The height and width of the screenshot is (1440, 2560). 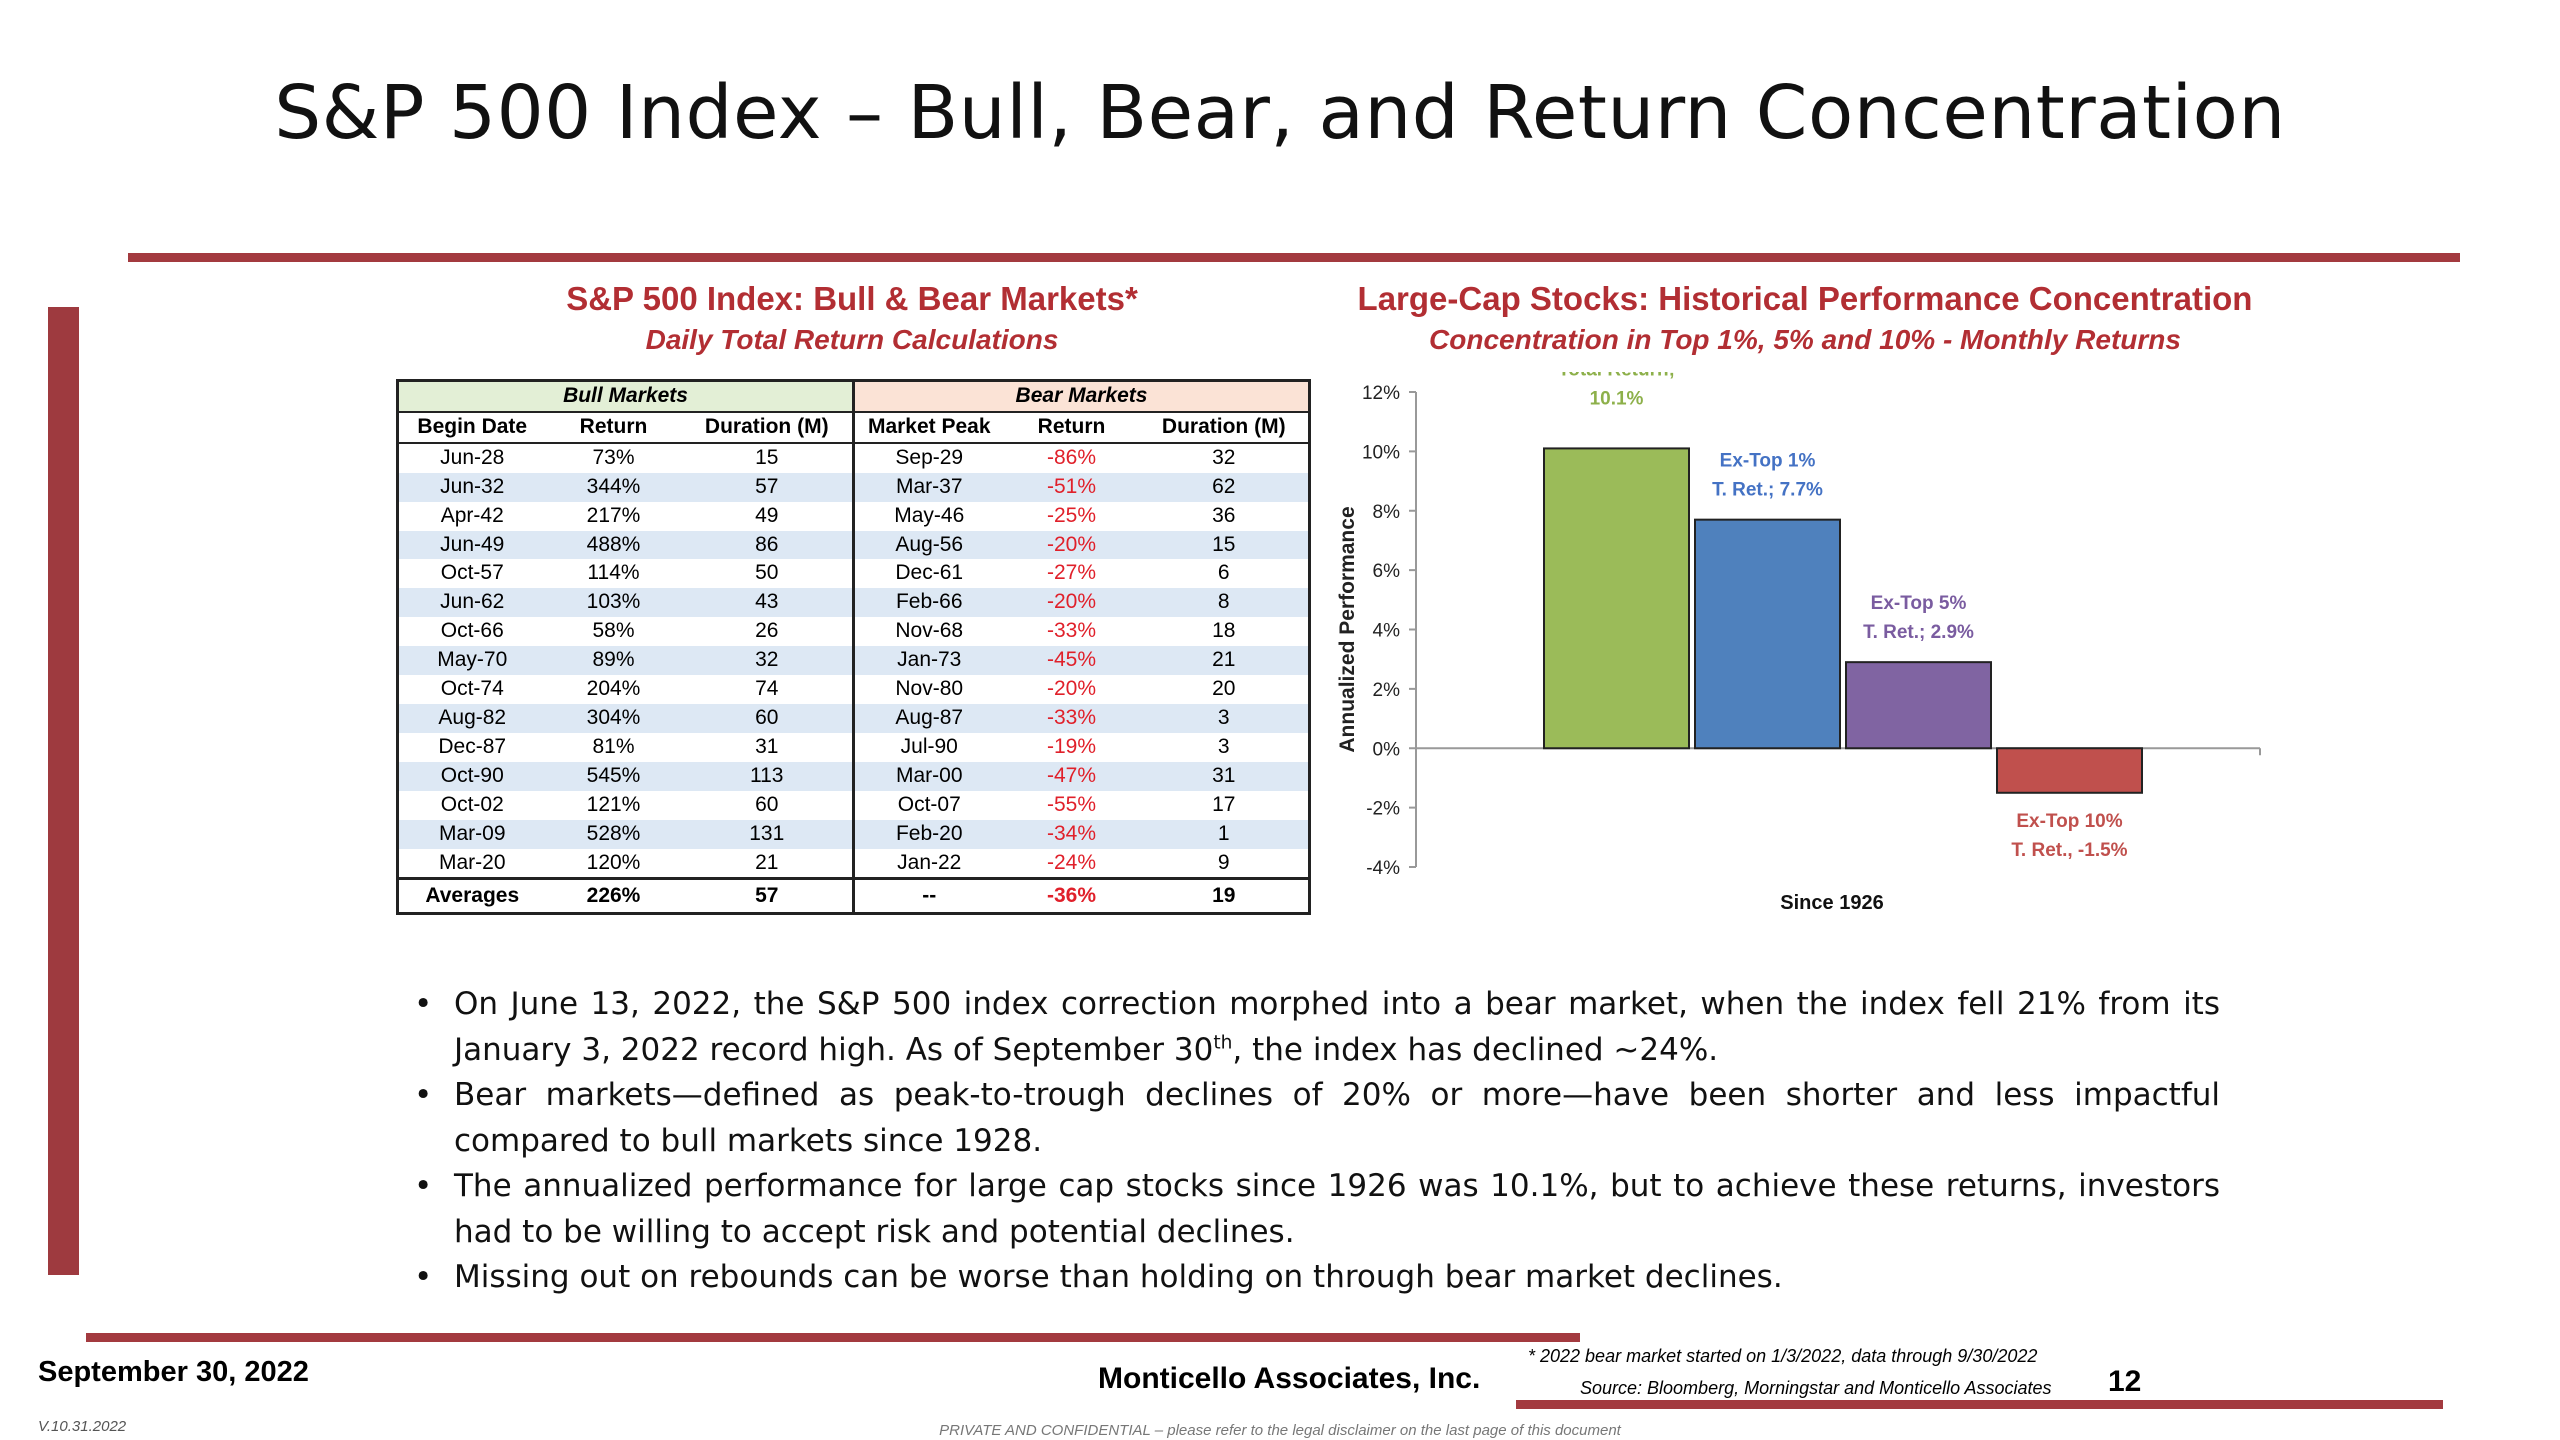 What do you see at coordinates (613, 776) in the screenshot?
I see `bull-return-cell: 545%` at bounding box center [613, 776].